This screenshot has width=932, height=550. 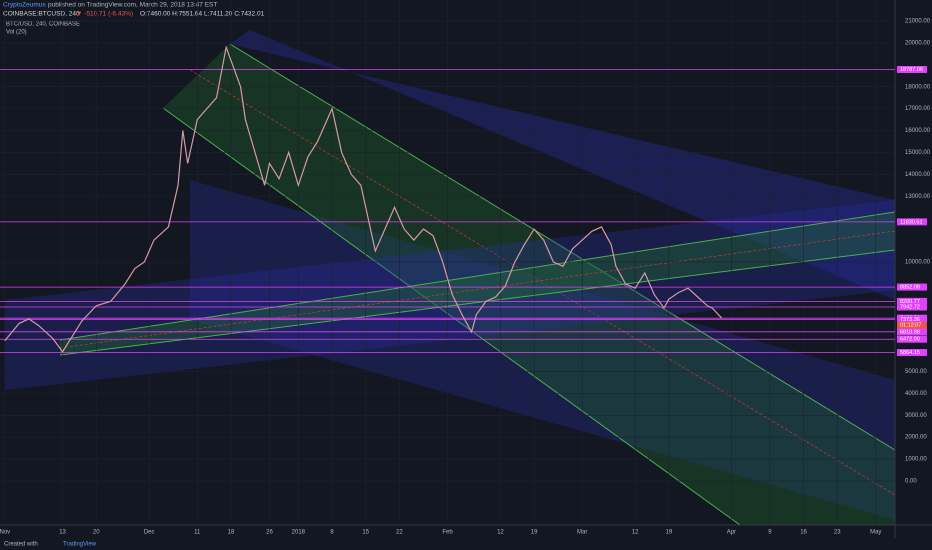 I want to click on x-tick-label: Nov, so click(x=5, y=533).